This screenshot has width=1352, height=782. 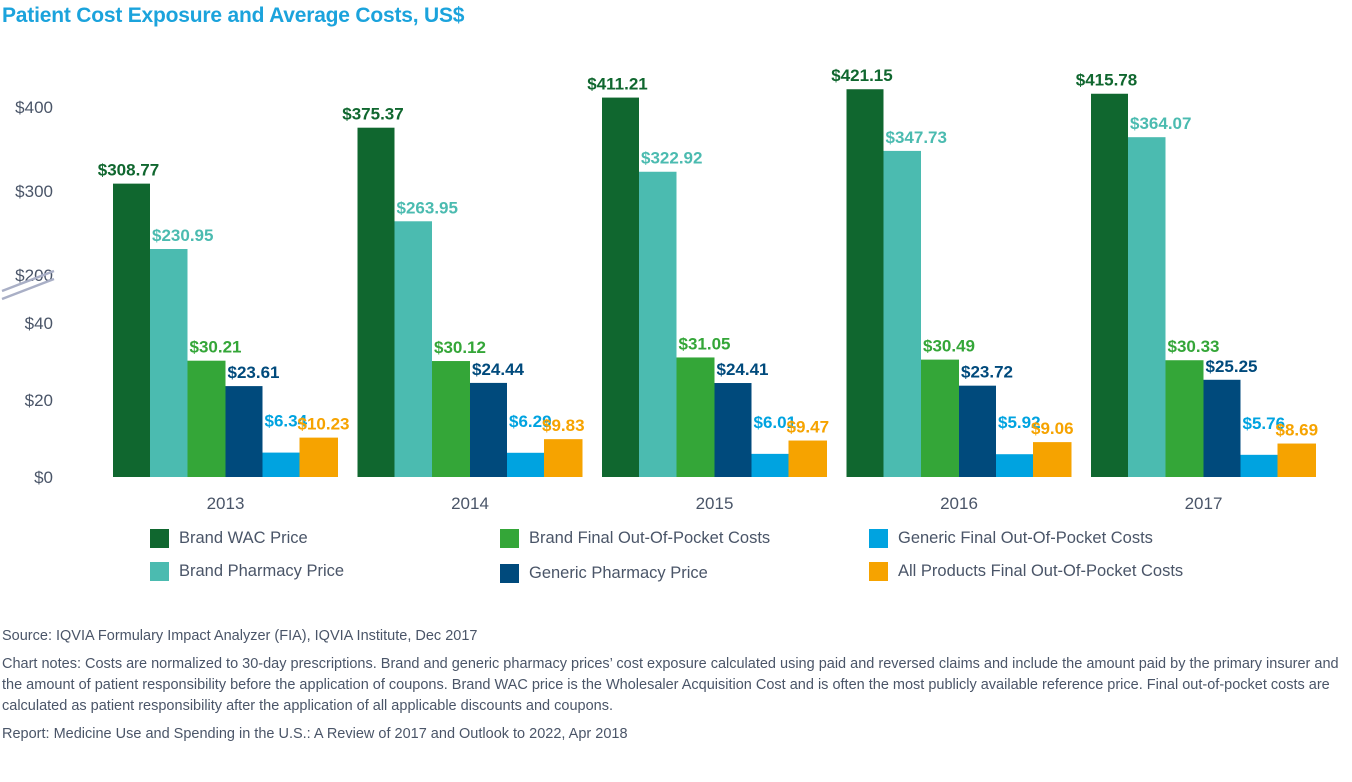 I want to click on legend-item-brand-final-oop: Brand Final Out-Of-Pocket Costs, so click(x=635, y=538).